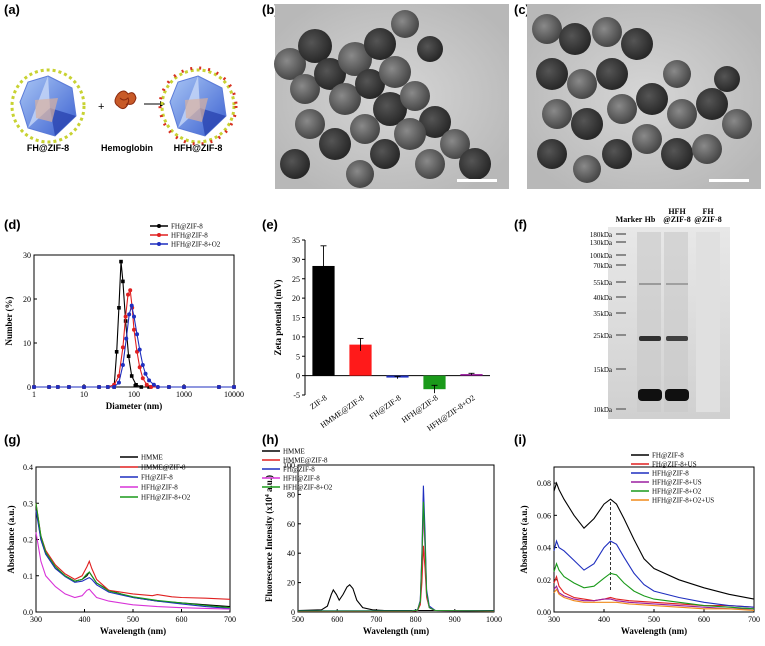  Describe the element at coordinates (296, 337) in the screenshot. I see `y-tick-label: 10` at that location.